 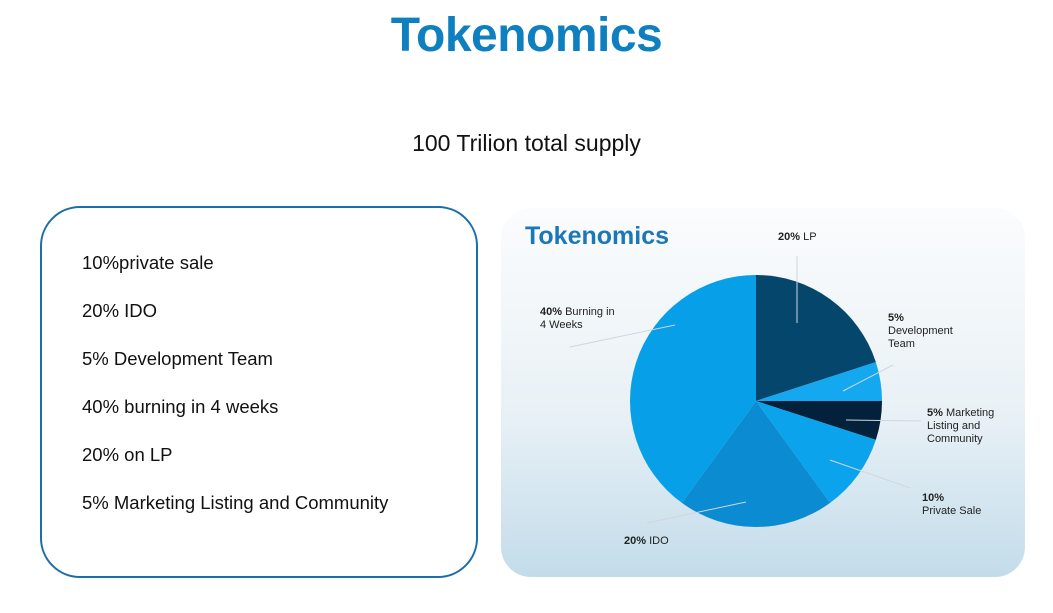 I want to click on slice-label: 20% IDO, so click(x=664, y=541).